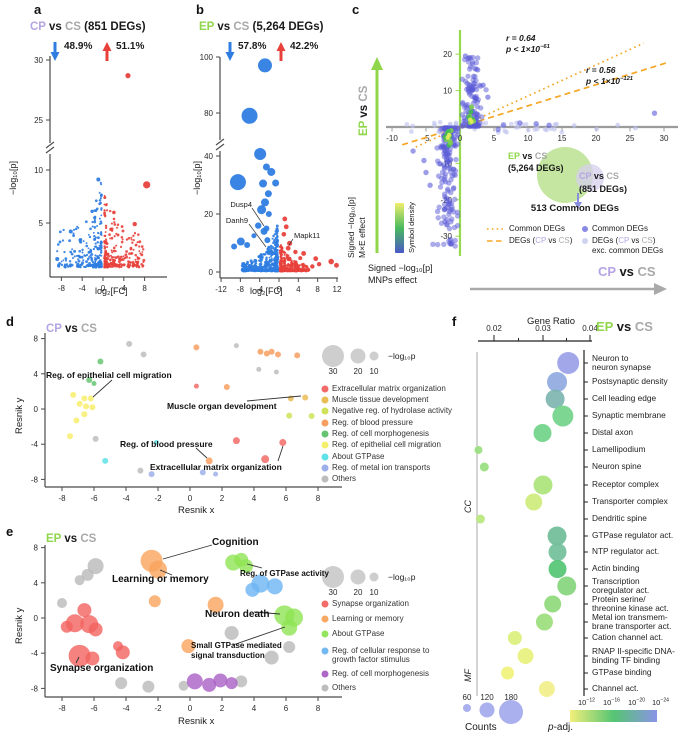 This screenshot has height=742, width=688. I want to click on svg-text: 15, so click(562, 138).